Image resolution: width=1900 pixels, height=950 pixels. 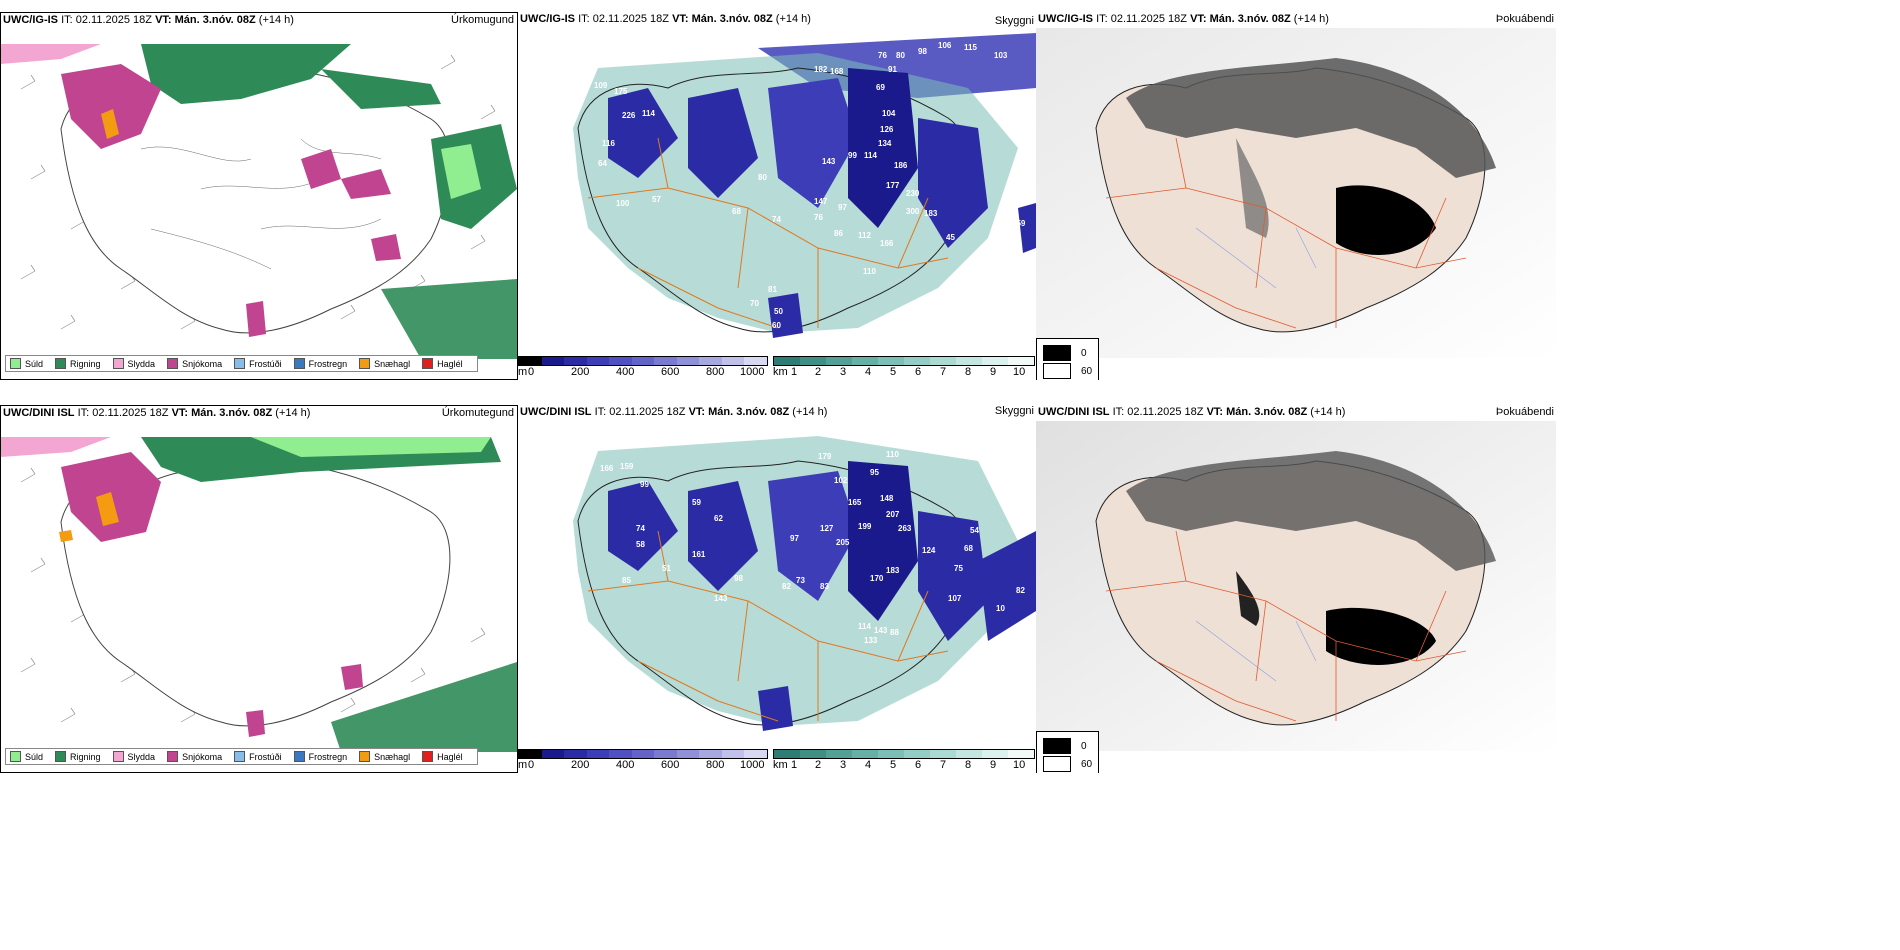 What do you see at coordinates (889, 113) in the screenshot?
I see `vis-number: 104` at bounding box center [889, 113].